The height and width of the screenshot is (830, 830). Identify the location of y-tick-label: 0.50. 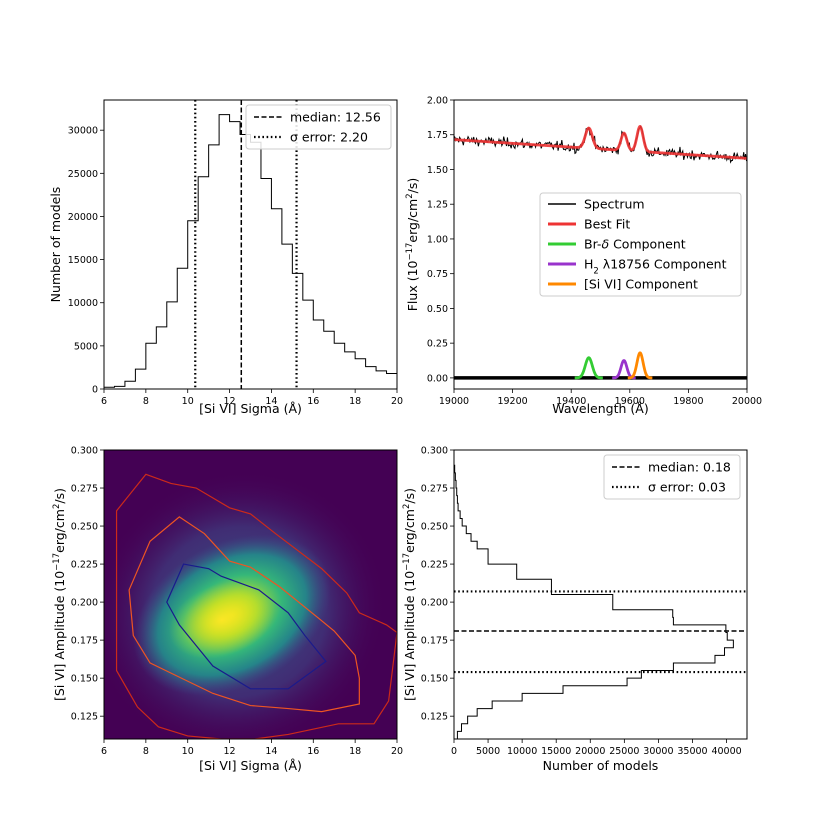
(437, 309).